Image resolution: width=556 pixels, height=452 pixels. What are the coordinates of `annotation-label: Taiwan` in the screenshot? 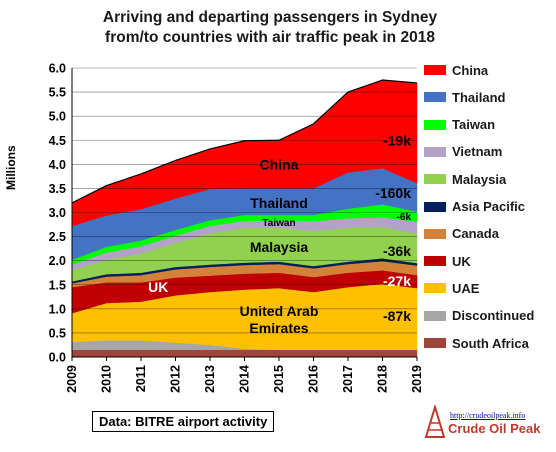 It's located at (278, 223).